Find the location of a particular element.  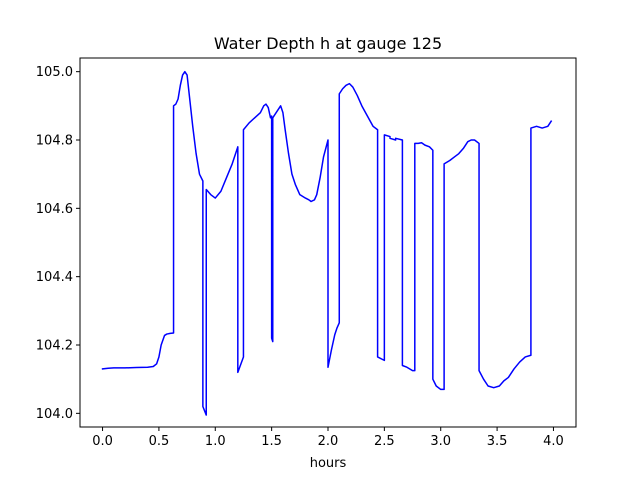

y-tick-label: 105.0 is located at coordinates (54, 72).